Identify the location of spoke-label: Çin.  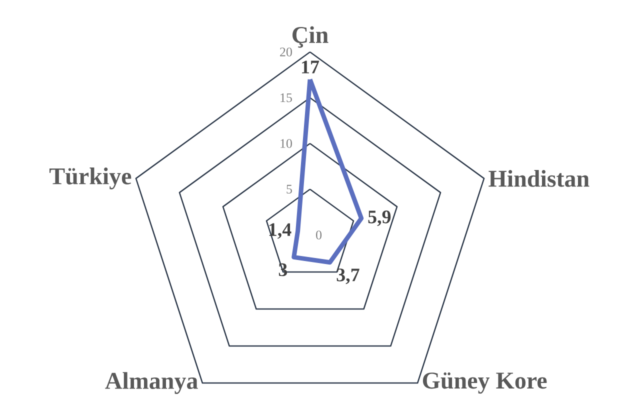
(310, 37).